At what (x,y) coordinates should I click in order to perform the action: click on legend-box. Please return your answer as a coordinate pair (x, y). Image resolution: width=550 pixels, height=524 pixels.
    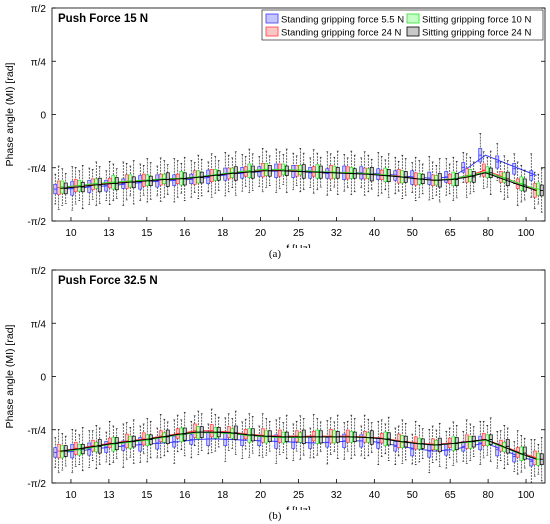
    Looking at the image, I should click on (402, 25).